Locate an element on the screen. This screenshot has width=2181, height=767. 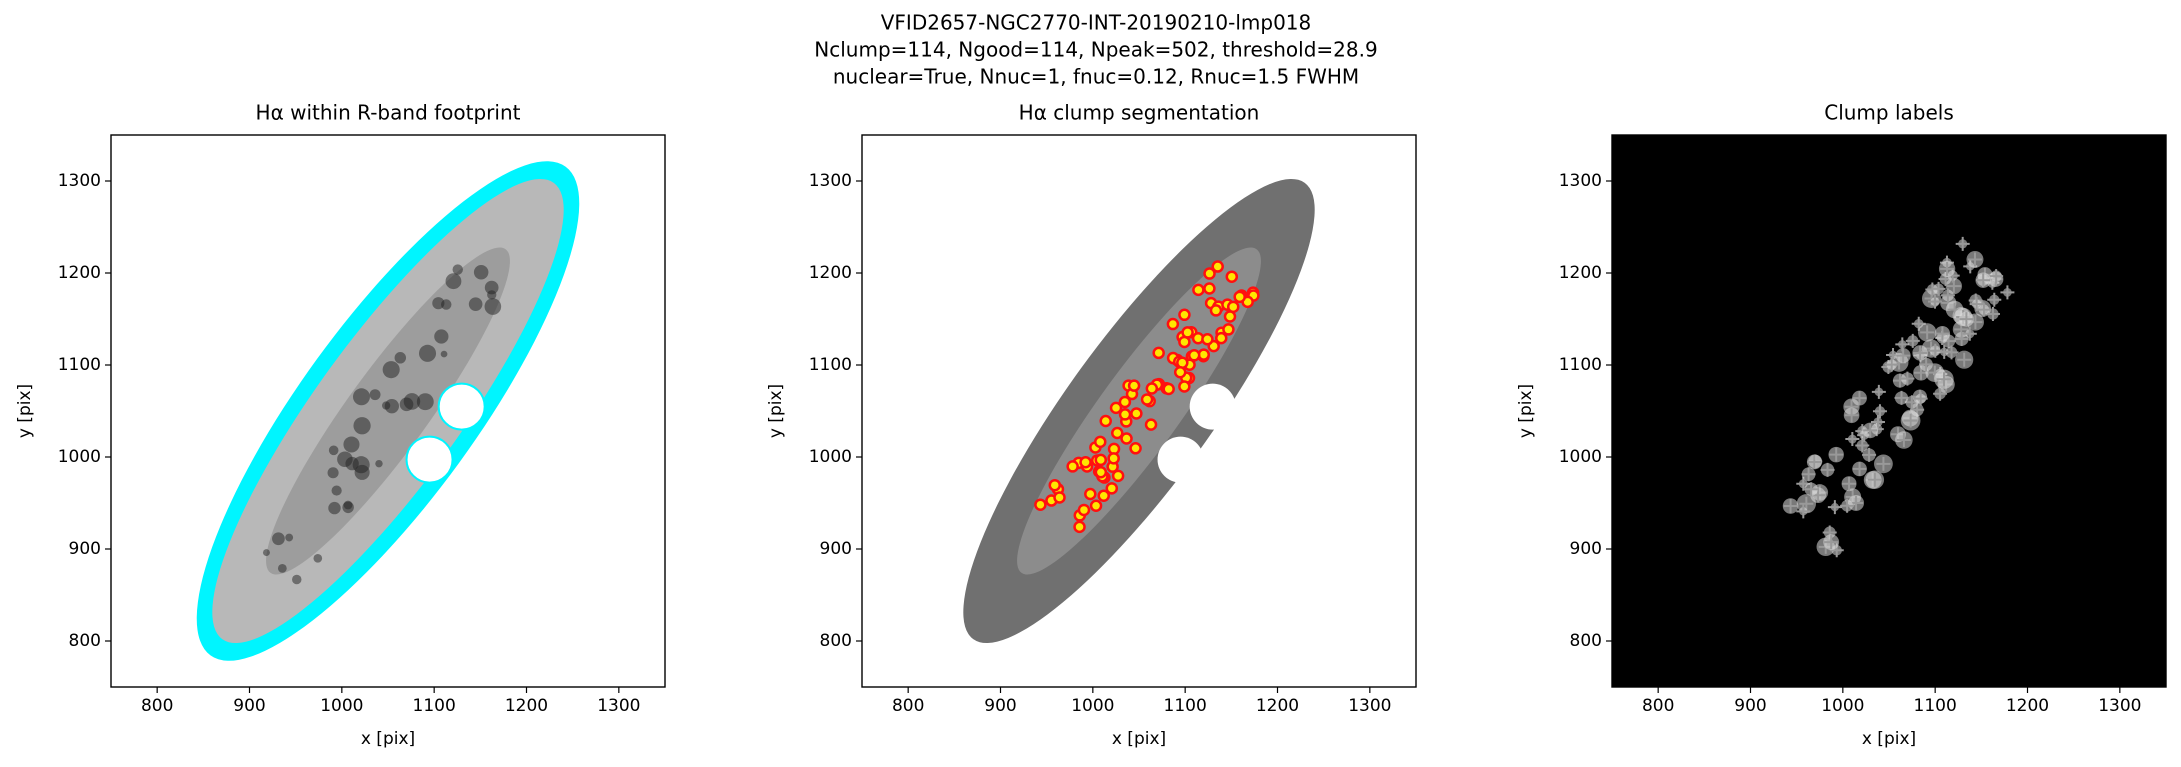
y-tick-label: 1200 is located at coordinates (1580, 273).